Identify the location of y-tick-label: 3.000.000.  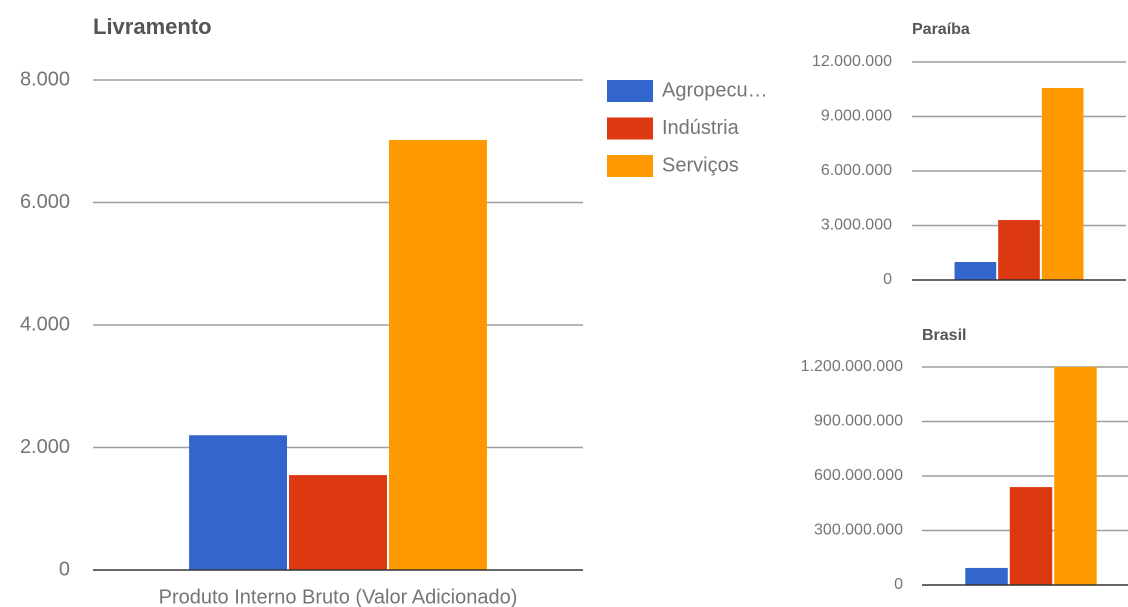
(856, 225).